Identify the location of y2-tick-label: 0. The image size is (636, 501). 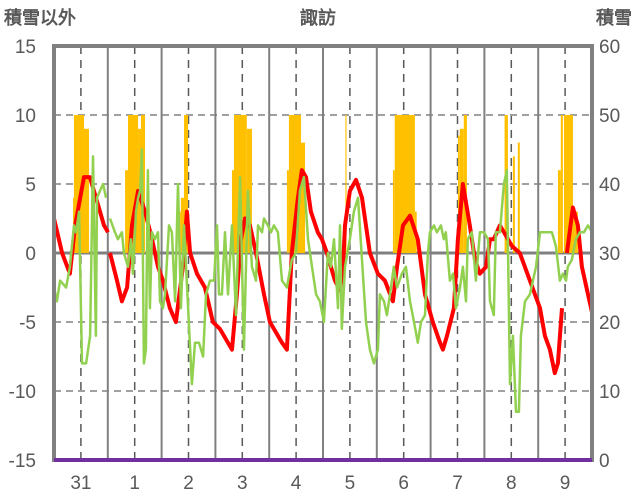
(604, 461).